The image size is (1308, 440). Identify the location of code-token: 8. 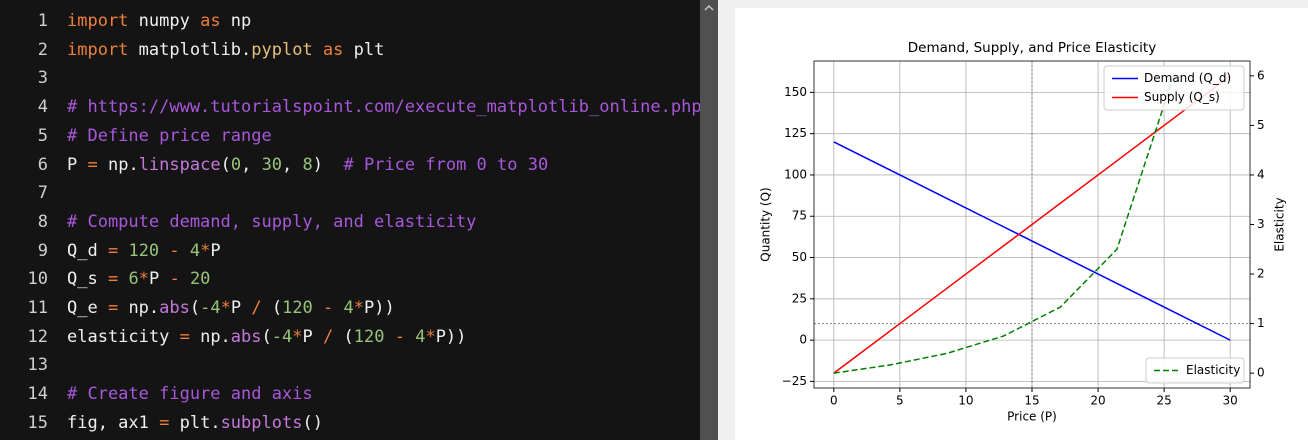
(307, 164).